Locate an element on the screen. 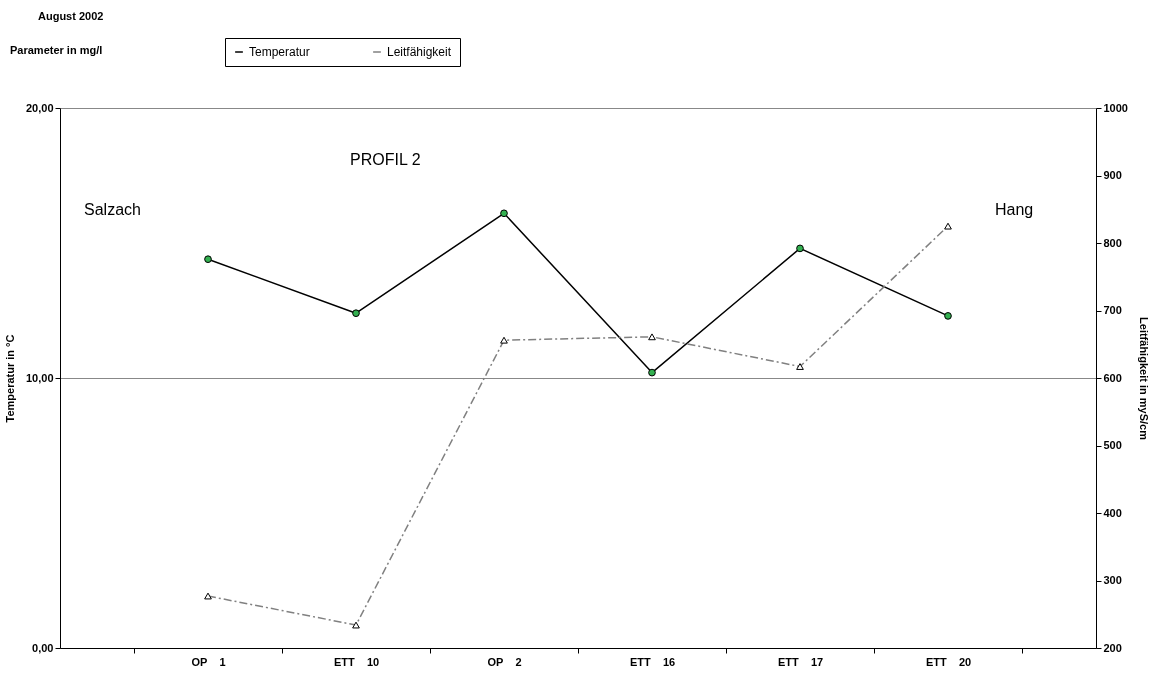 This screenshot has width=1176, height=686. annotation: Salzach is located at coordinates (112, 209).